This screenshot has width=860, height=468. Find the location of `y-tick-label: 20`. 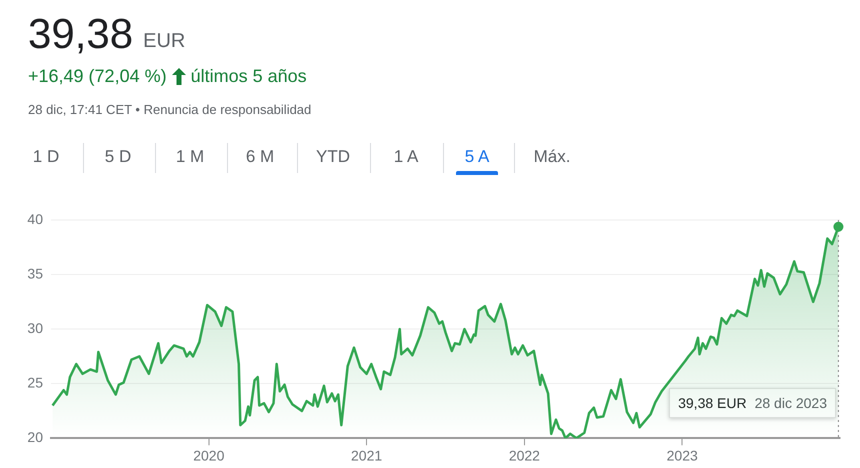

y-tick-label: 20 is located at coordinates (35, 437).